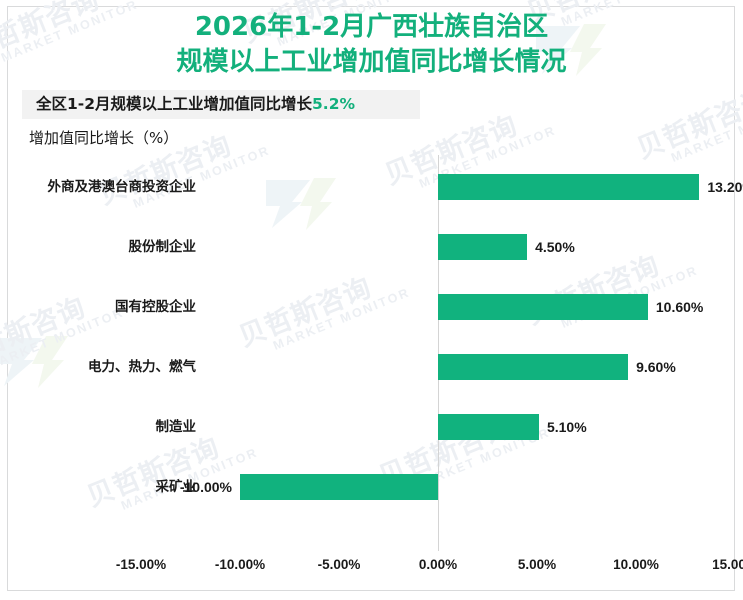  Describe the element at coordinates (141, 564) in the screenshot. I see `x-axis-tick-label: -15.00%` at that location.